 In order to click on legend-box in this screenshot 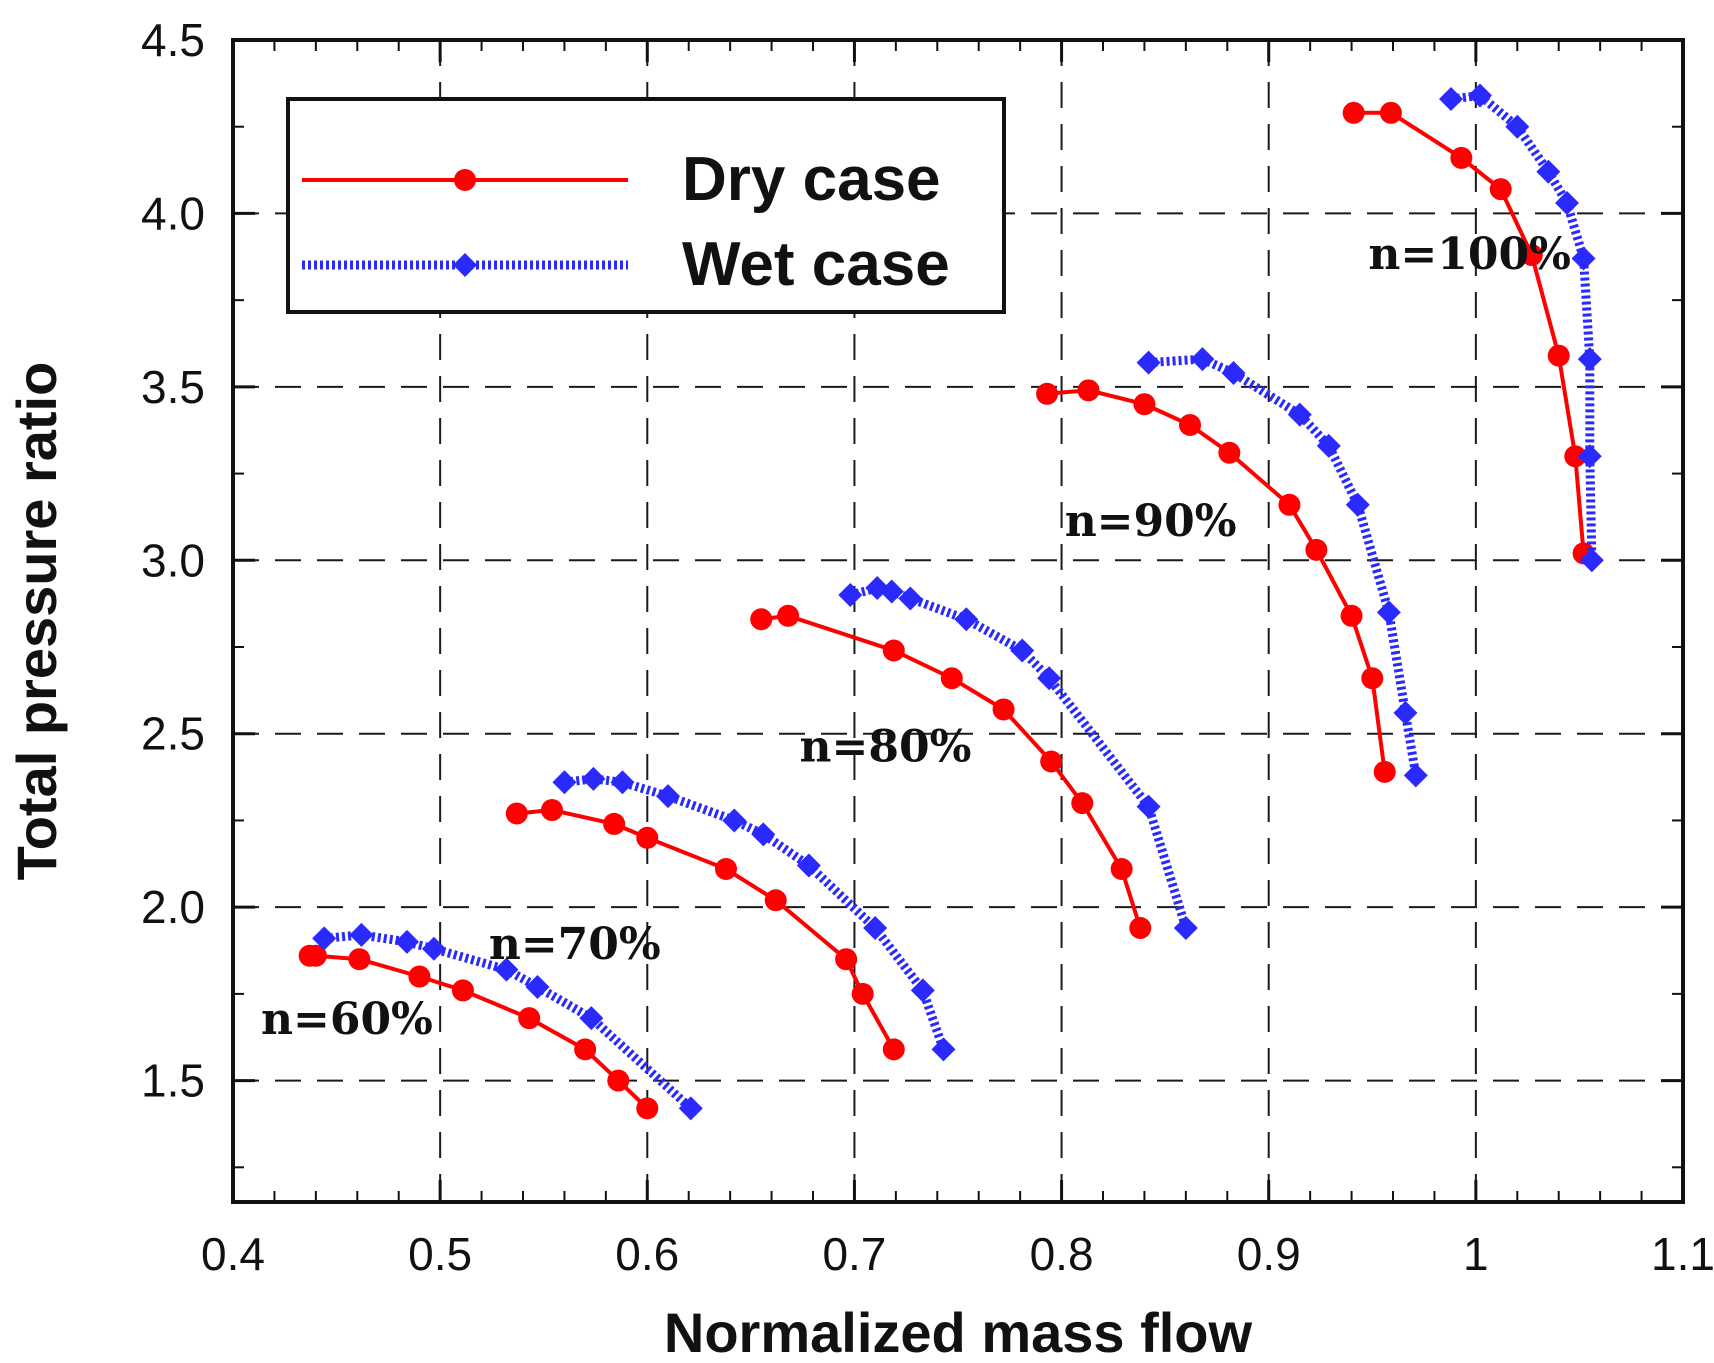, I will do `click(646, 205)`.